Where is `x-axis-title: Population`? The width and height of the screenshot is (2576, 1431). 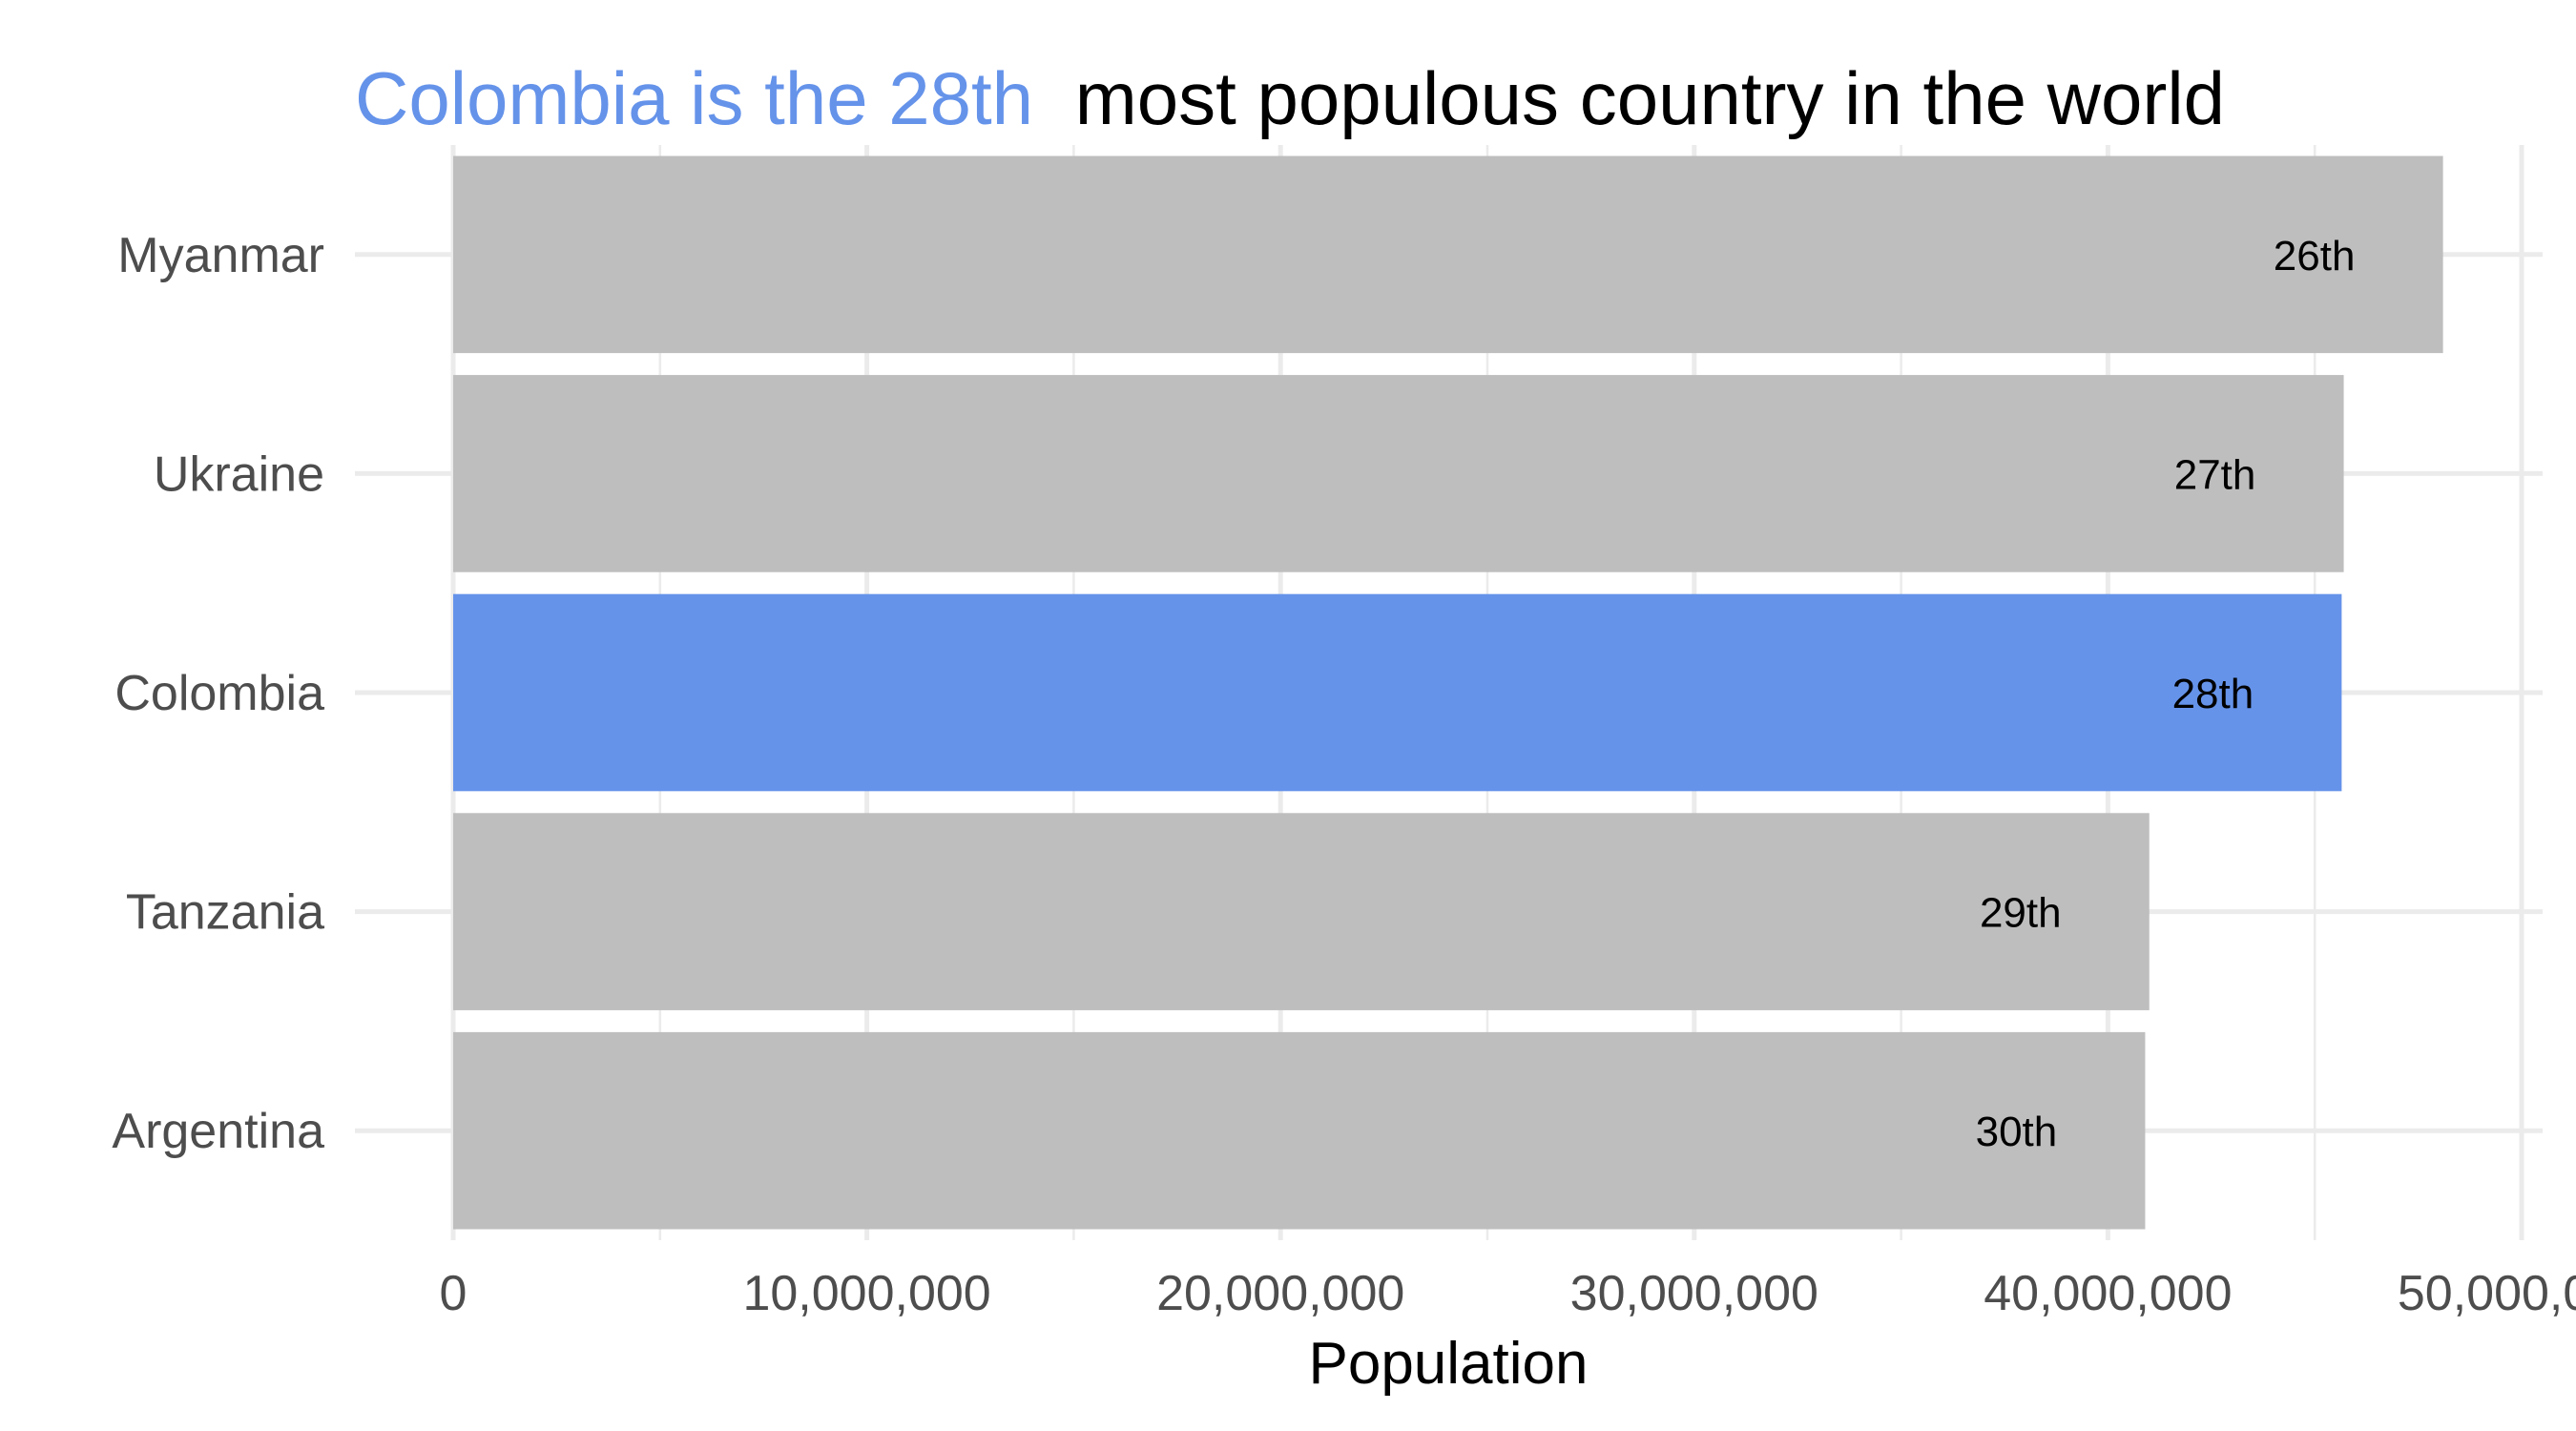 x-axis-title: Population is located at coordinates (1448, 1364).